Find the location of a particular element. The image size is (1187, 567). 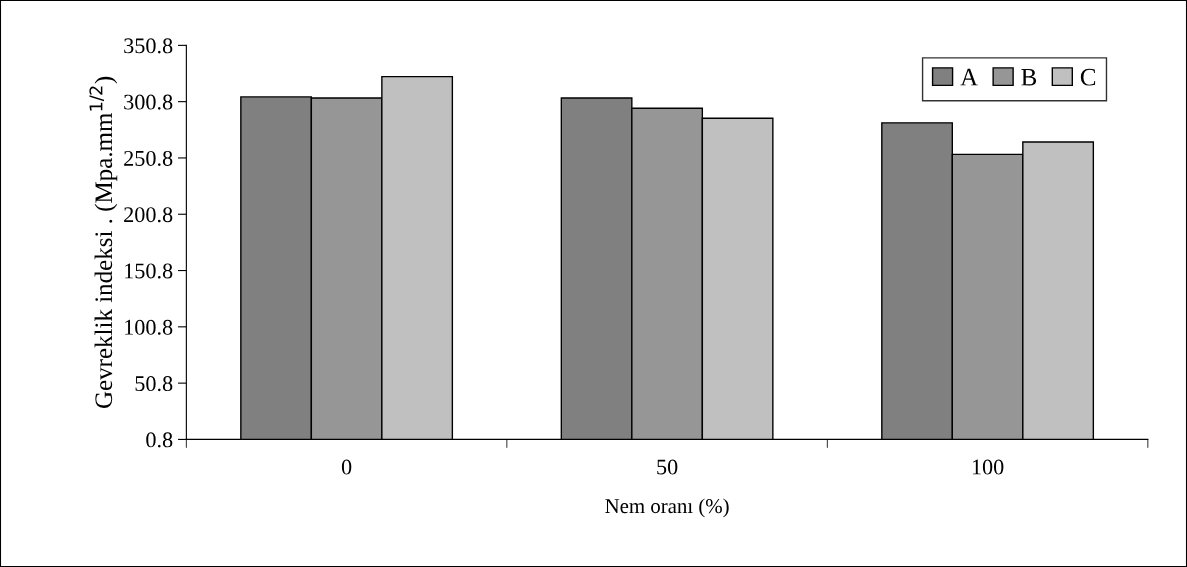

y-tick-label: 350.8 is located at coordinates (148, 46).